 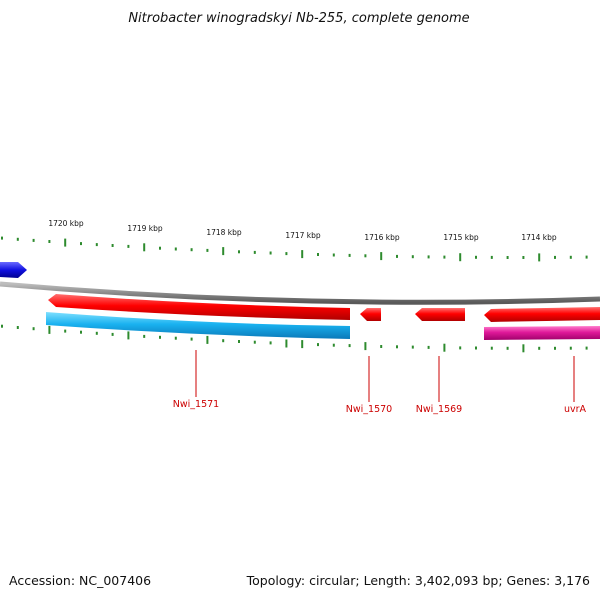 What do you see at coordinates (294, 249) in the screenshot?
I see `scale-ticks-outer` at bounding box center [294, 249].